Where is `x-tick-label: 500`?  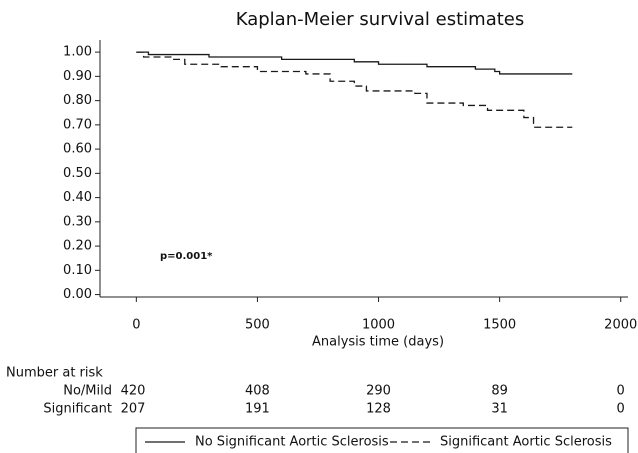 x-tick-label: 500 is located at coordinates (257, 325).